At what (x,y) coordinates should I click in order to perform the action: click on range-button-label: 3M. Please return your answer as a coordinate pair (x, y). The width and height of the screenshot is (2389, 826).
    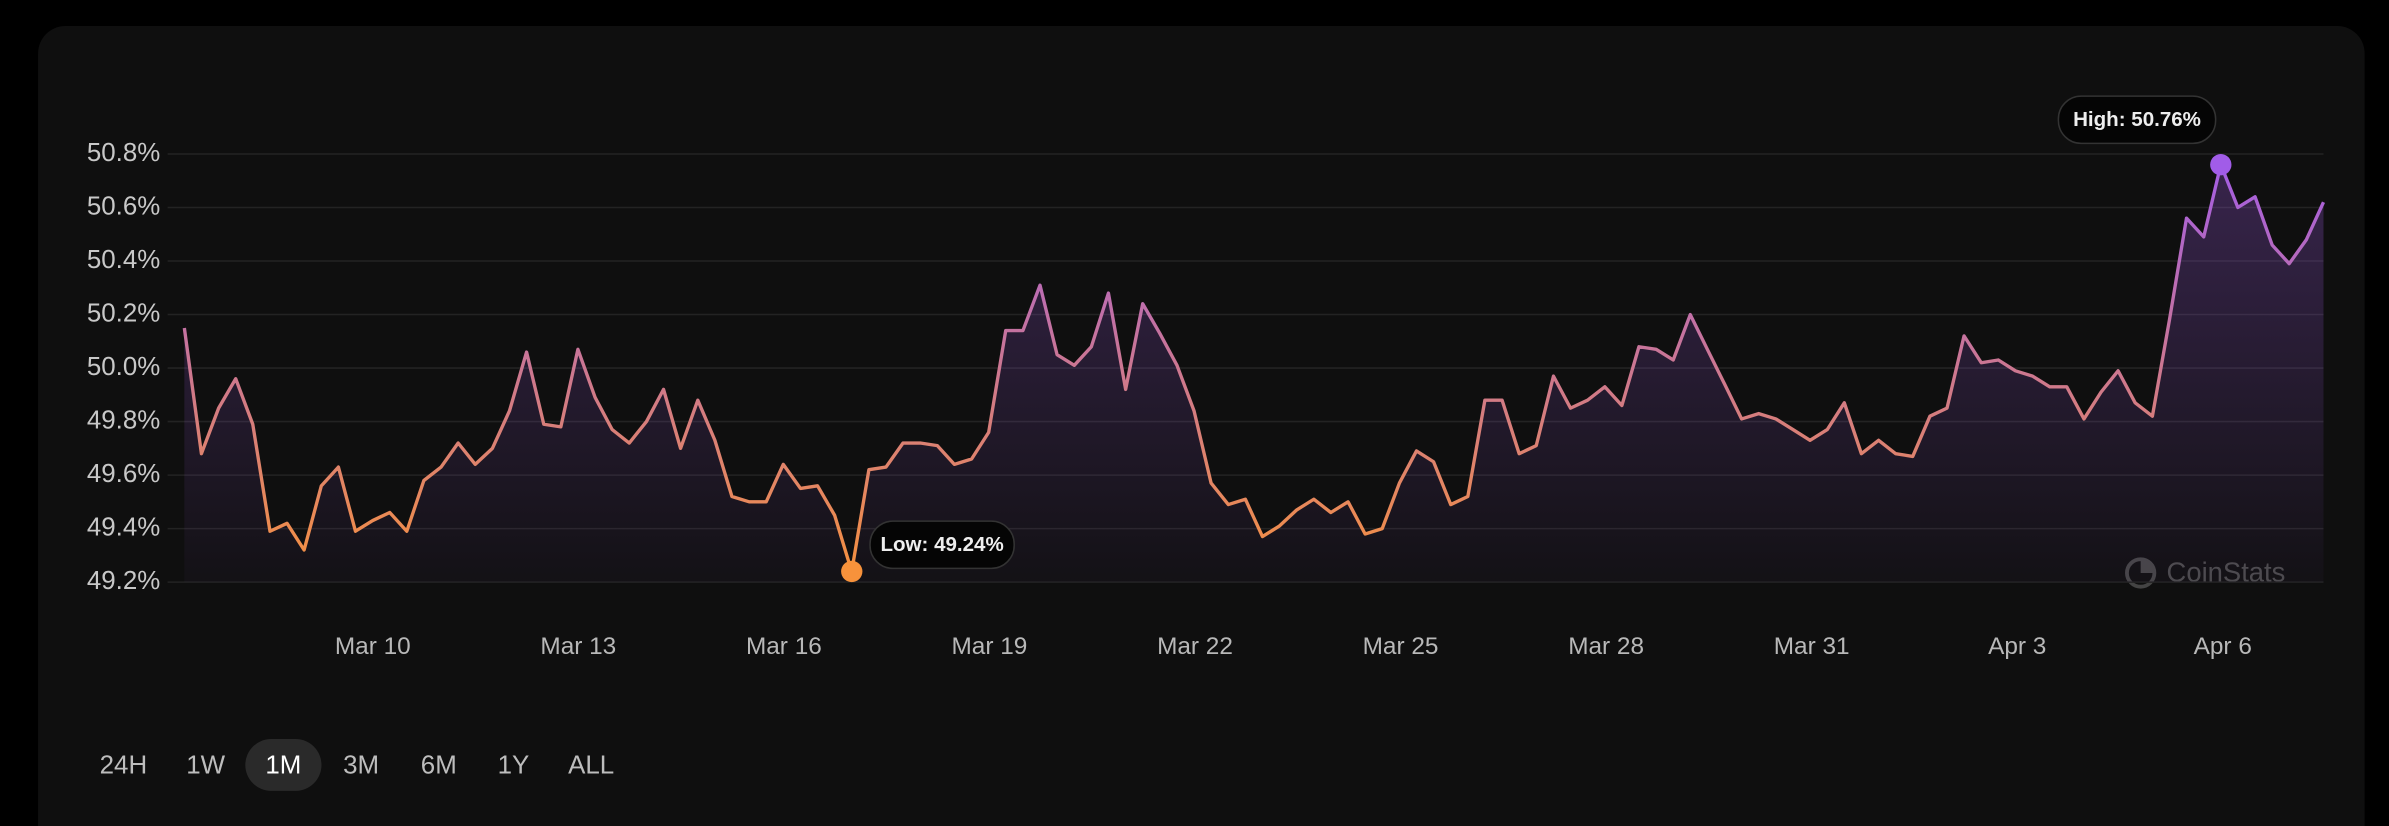
    Looking at the image, I should click on (361, 765).